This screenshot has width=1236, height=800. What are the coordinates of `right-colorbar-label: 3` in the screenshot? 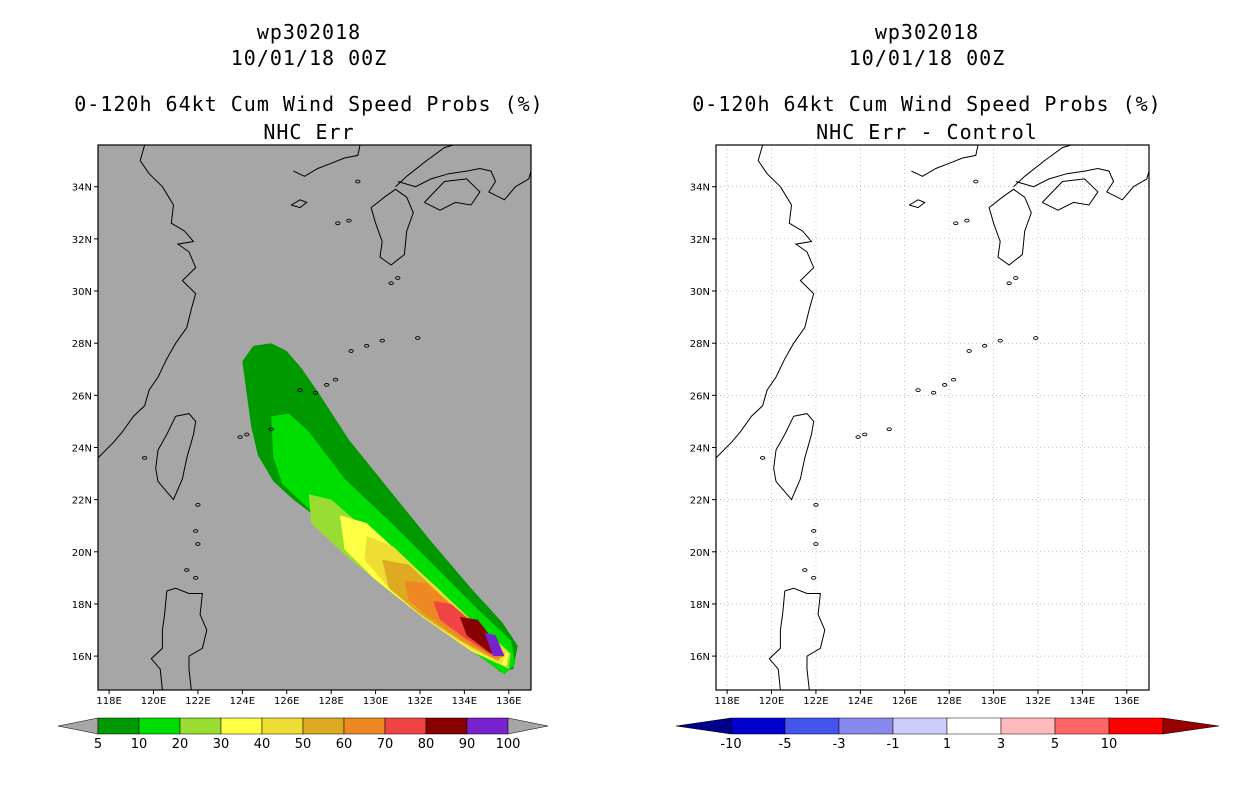 It's located at (1001, 744).